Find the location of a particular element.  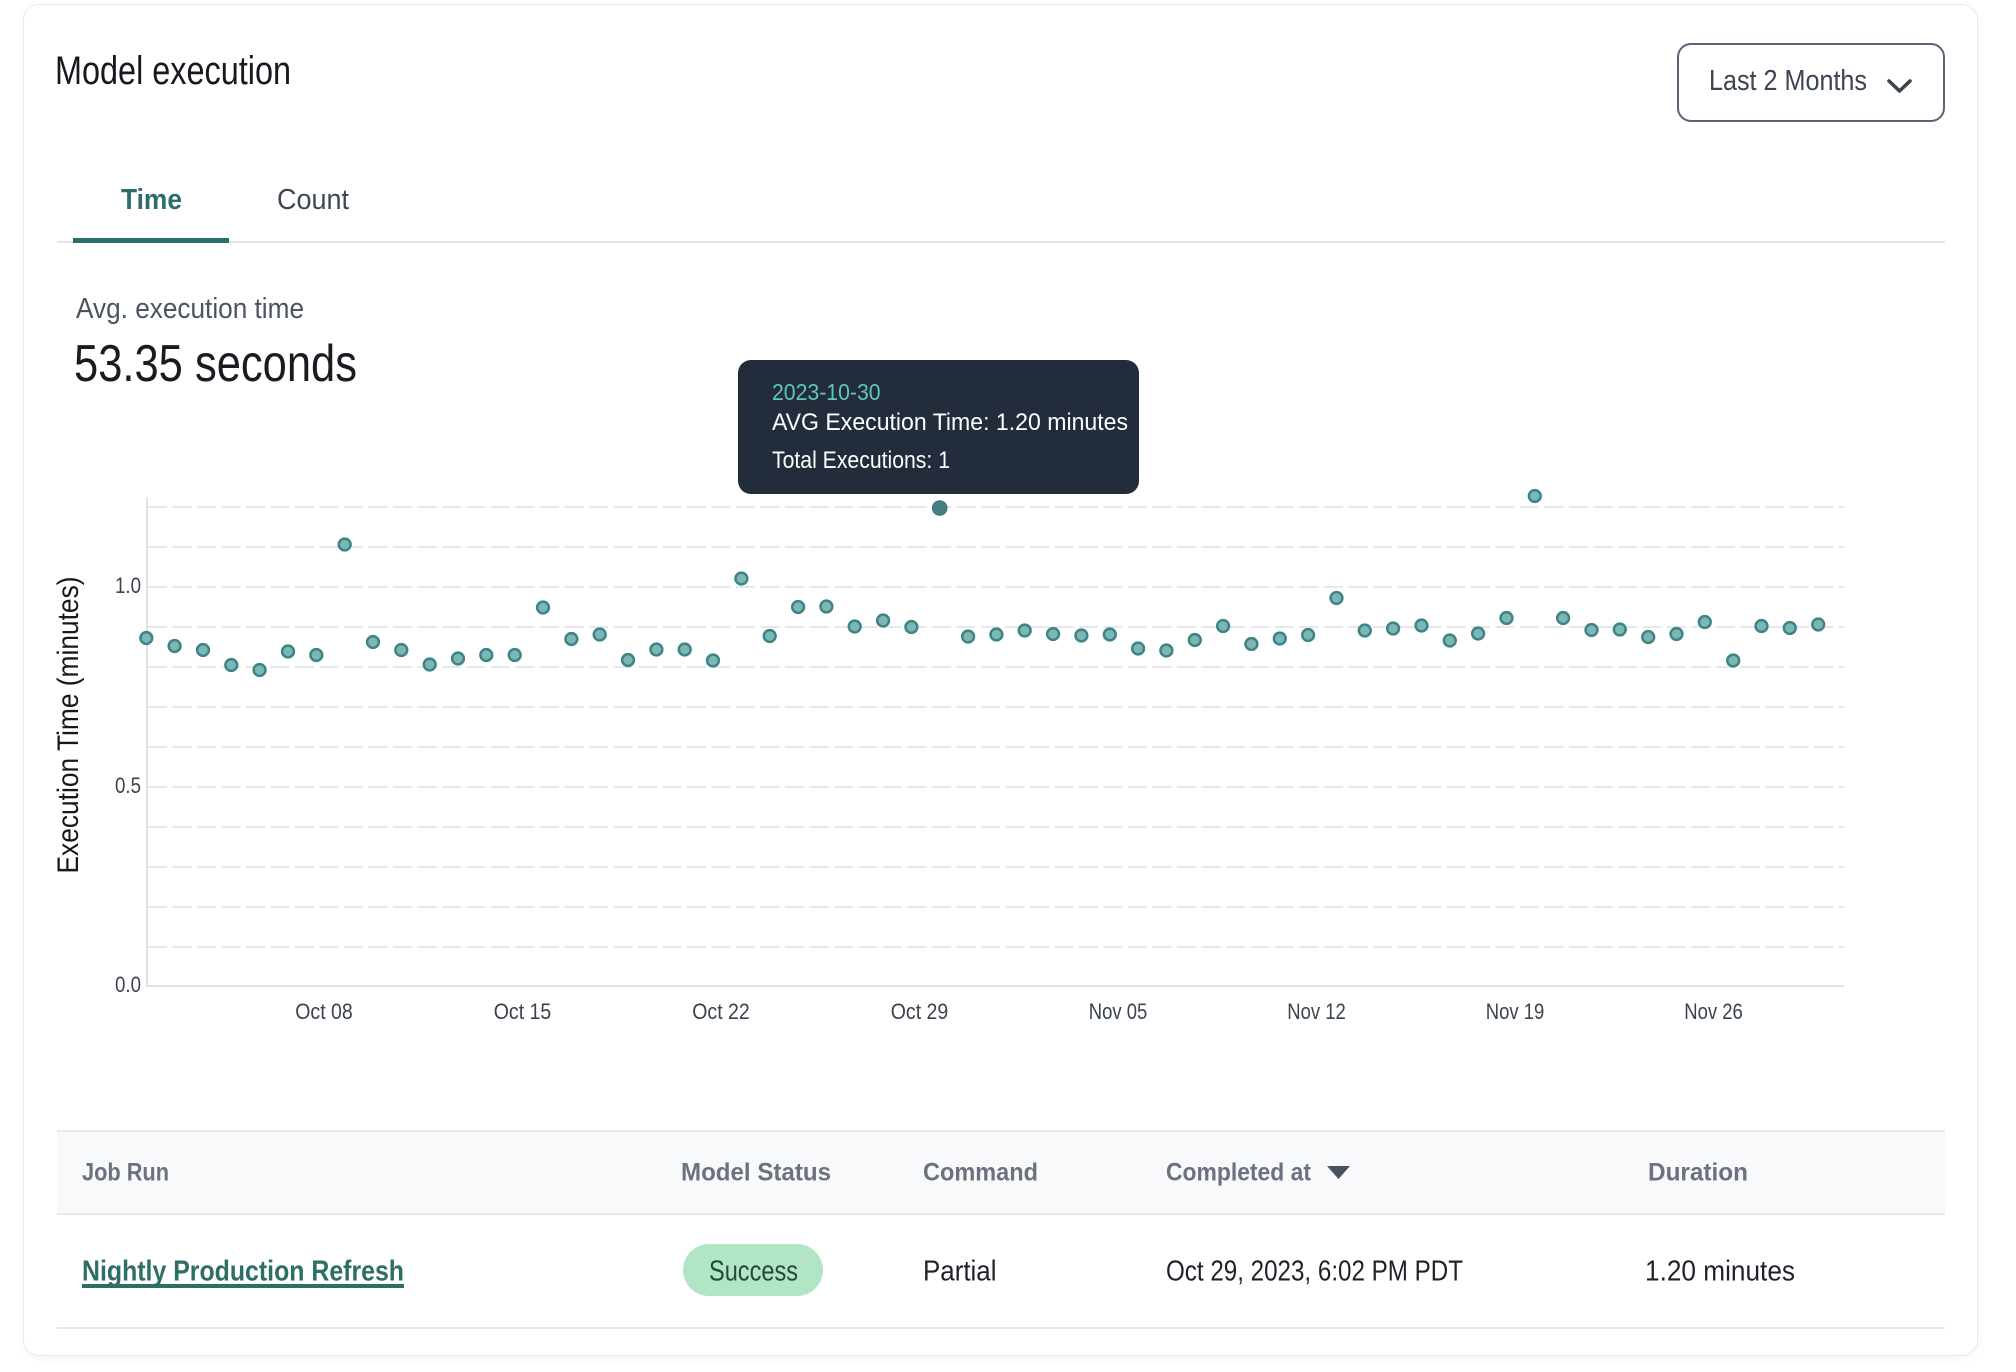

svg-text: Nov 12 is located at coordinates (1316, 1011).